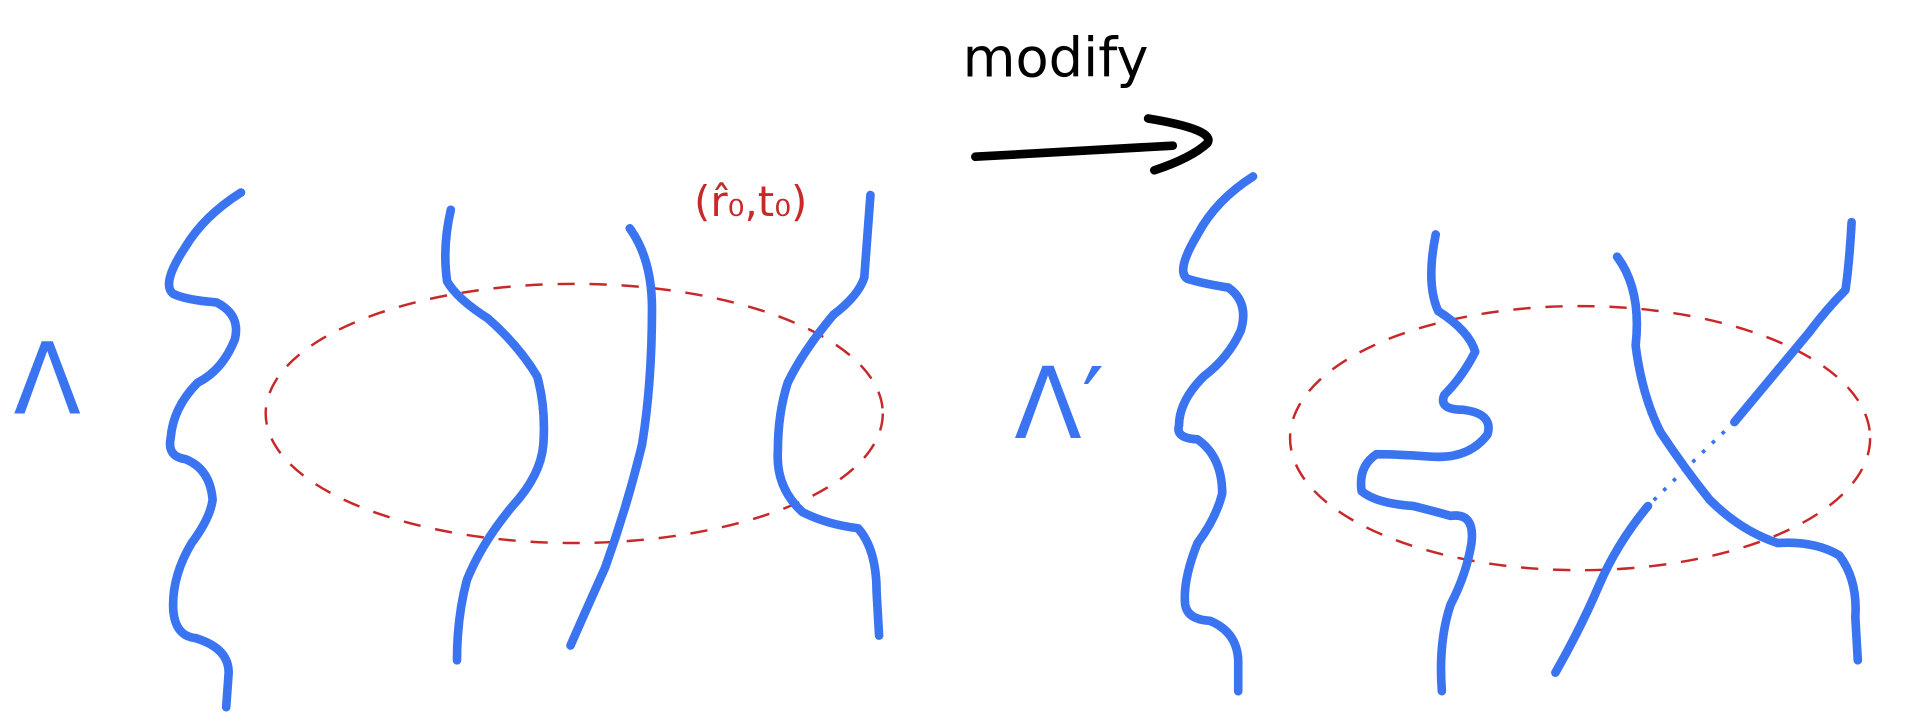 This screenshot has width=1926, height=722. What do you see at coordinates (1092, 144) in the screenshot?
I see `modify-arrow` at bounding box center [1092, 144].